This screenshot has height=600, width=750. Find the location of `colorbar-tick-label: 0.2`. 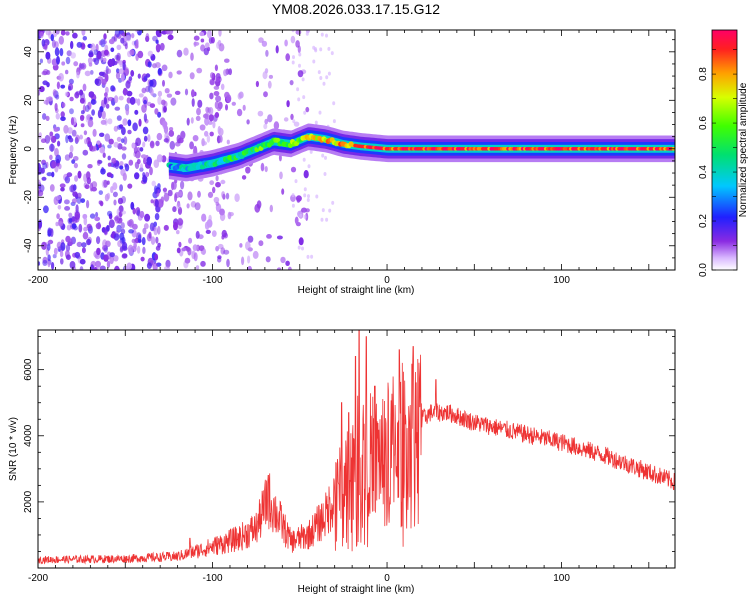

colorbar-tick-label: 0.2 is located at coordinates (703, 221).